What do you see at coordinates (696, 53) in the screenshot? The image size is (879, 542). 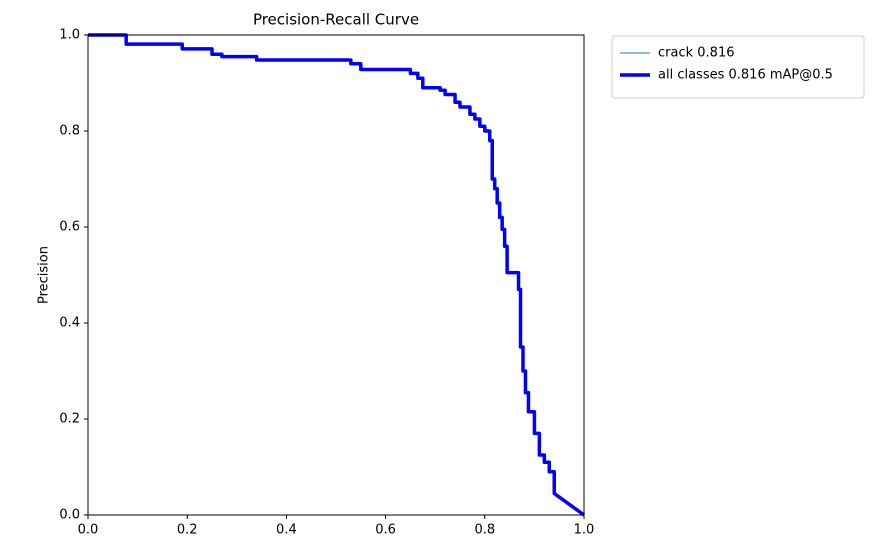 I see `legend-label: crack 0.816` at bounding box center [696, 53].